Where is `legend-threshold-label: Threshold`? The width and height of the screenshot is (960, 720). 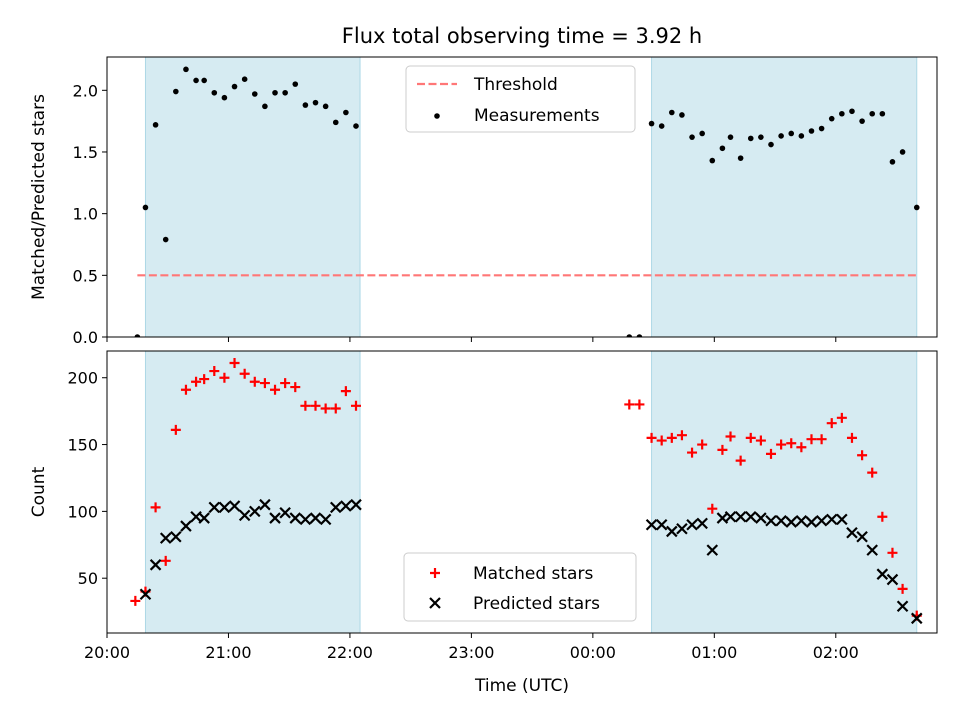 legend-threshold-label: Threshold is located at coordinates (515, 85).